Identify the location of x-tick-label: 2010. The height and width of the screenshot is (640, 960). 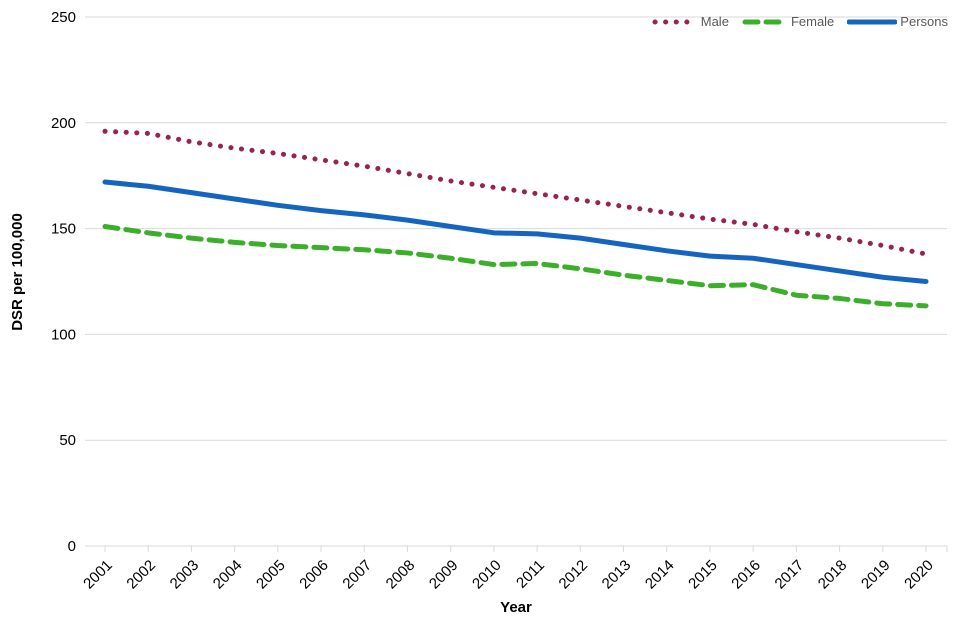
(487, 575).